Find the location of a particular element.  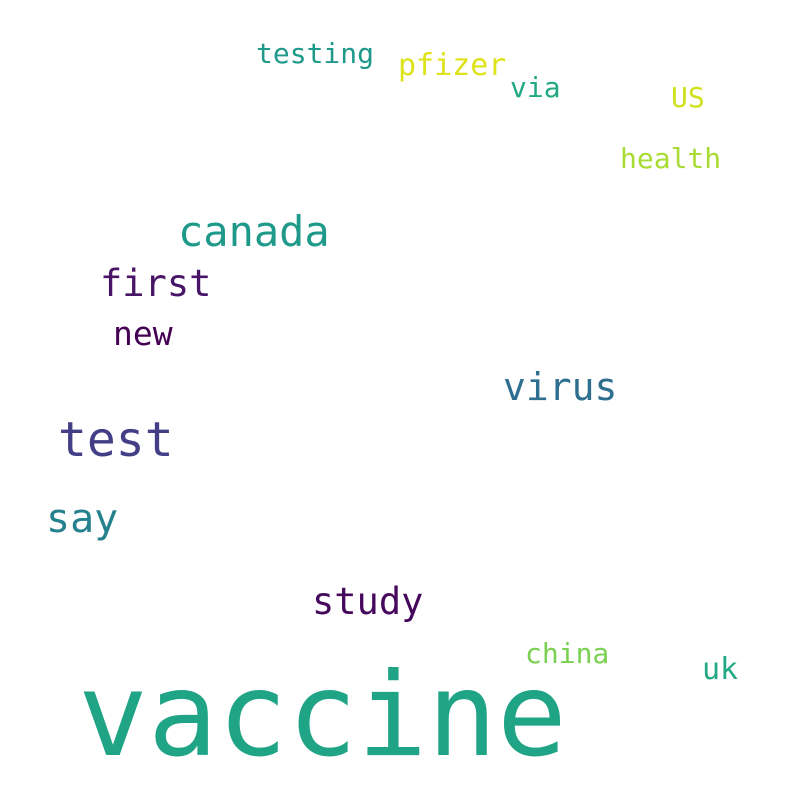

word-new: new is located at coordinates (143, 333).